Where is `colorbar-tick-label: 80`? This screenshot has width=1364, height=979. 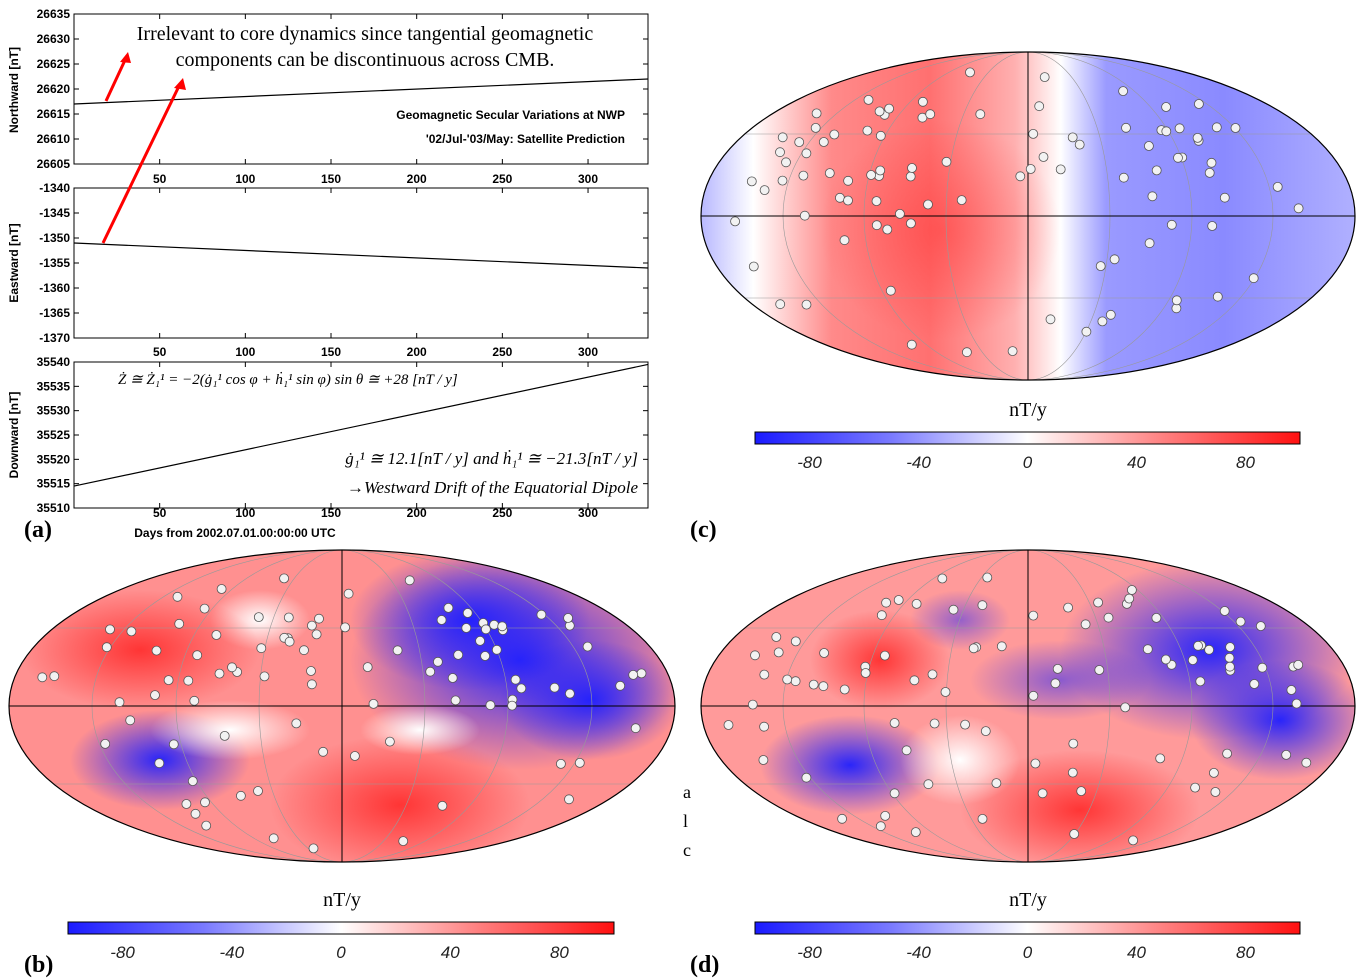 colorbar-tick-label: 80 is located at coordinates (559, 952).